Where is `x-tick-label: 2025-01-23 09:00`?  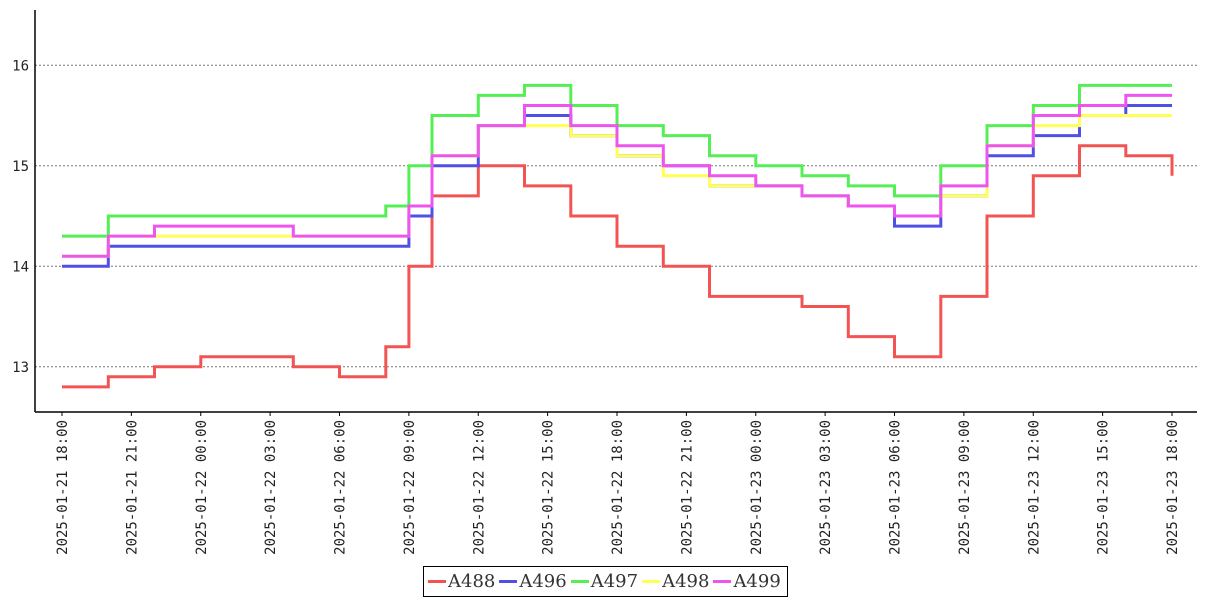
x-tick-label: 2025-01-23 09:00 is located at coordinates (965, 487).